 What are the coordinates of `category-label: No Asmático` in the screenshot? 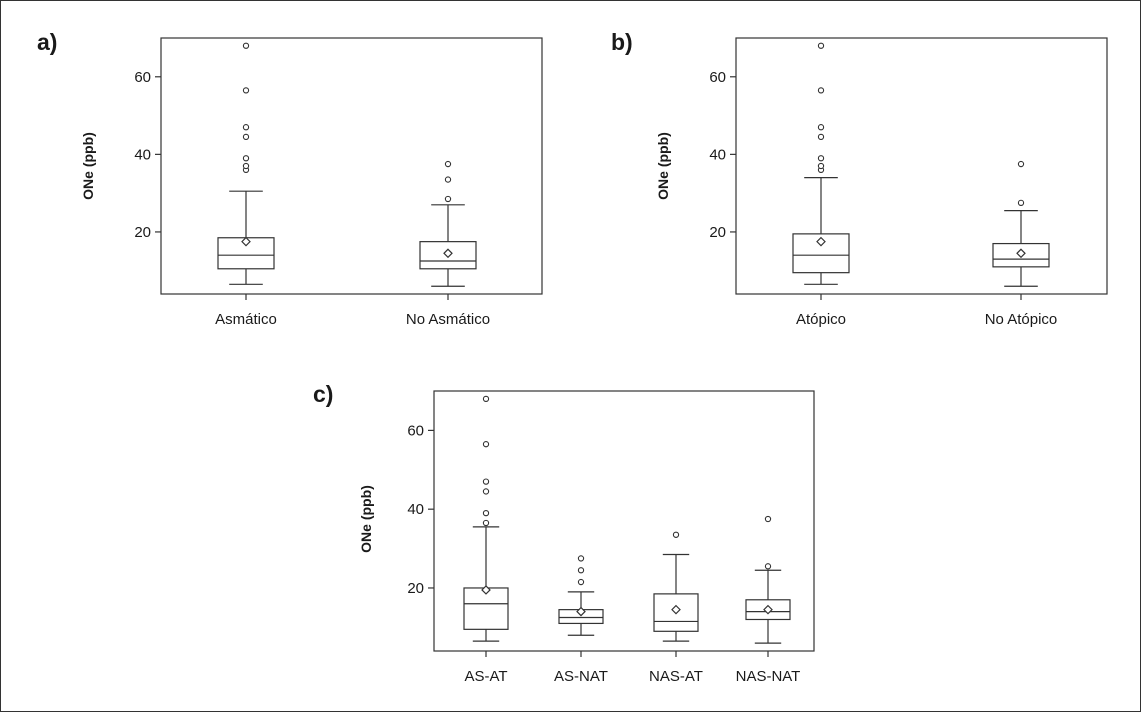 It's located at (448, 319).